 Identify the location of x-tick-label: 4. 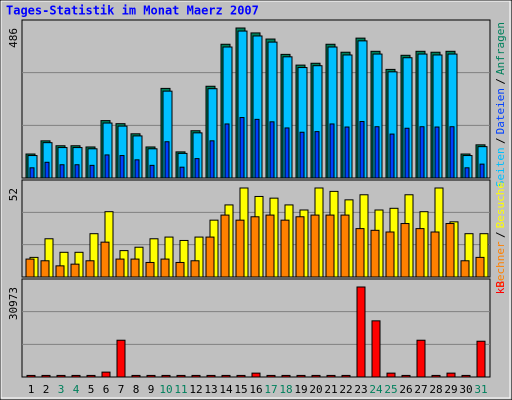
(76, 389).